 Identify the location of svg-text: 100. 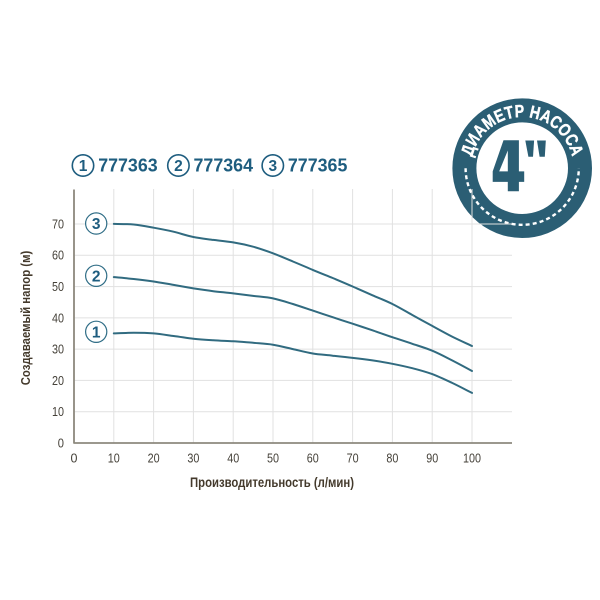
(472, 459).